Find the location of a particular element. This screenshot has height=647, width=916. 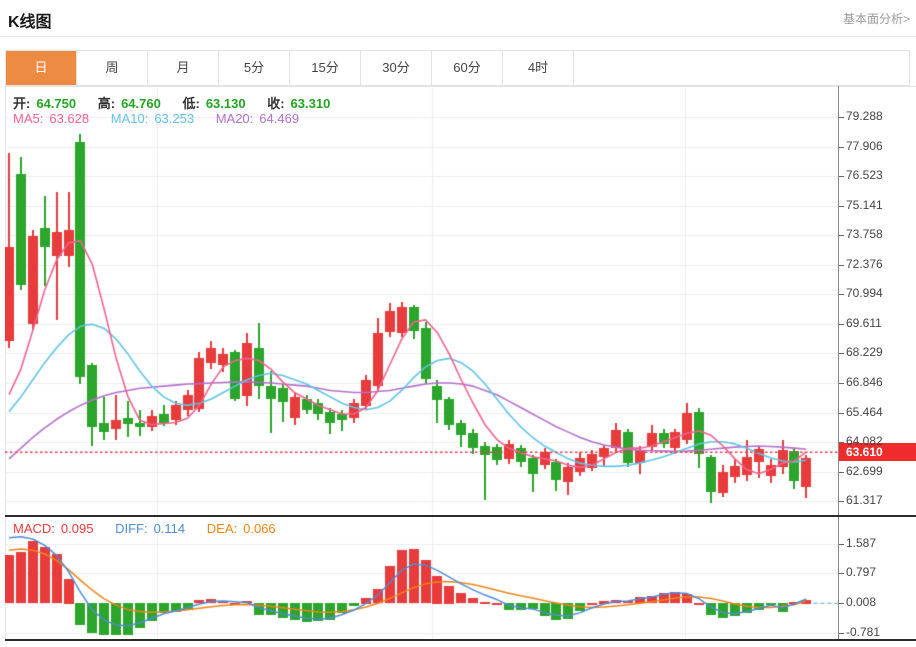

interval-tabstrip: 日周月 5分 15分 30分 60分 4时 is located at coordinates (457, 68).